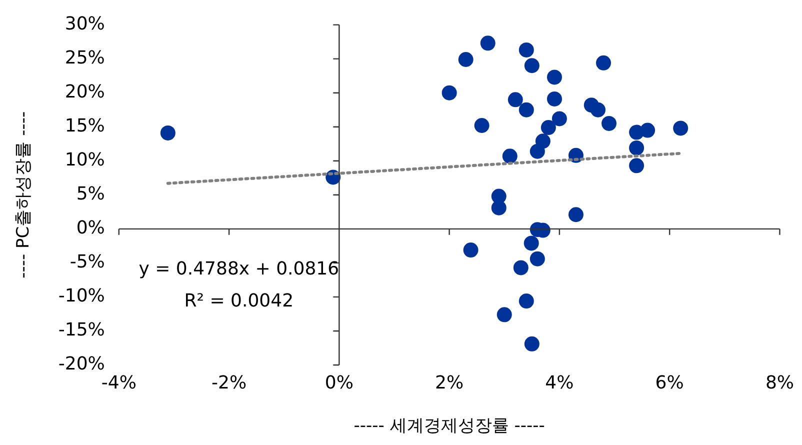 This screenshot has width=802, height=445. I want to click on x-tick-label: -2%, so click(229, 383).